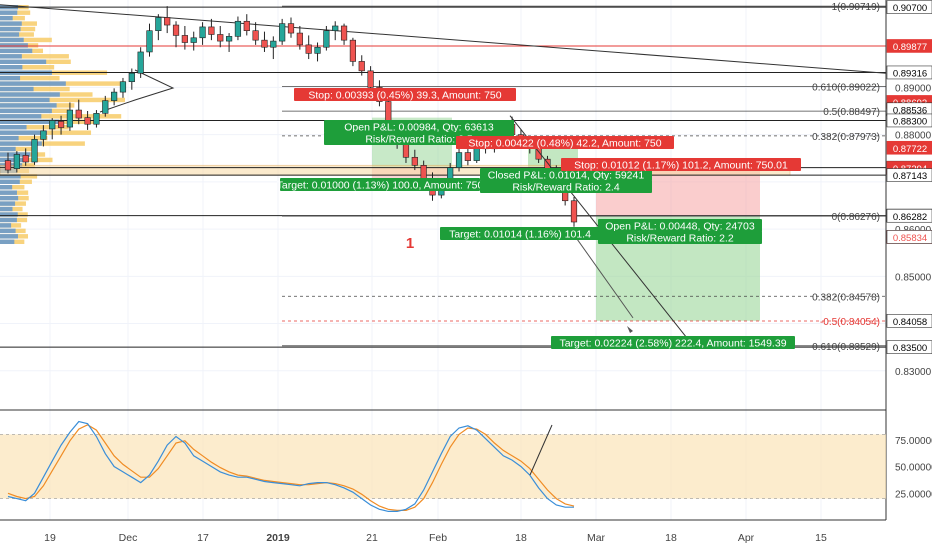 The width and height of the screenshot is (932, 550). What do you see at coordinates (846, 347) in the screenshot?
I see `fib-level-label: 0.610(0.83529)` at bounding box center [846, 347].